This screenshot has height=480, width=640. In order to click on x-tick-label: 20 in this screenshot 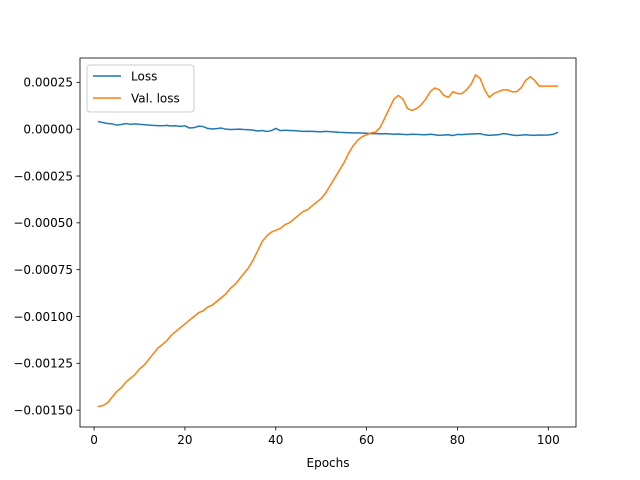, I will do `click(184, 440)`.